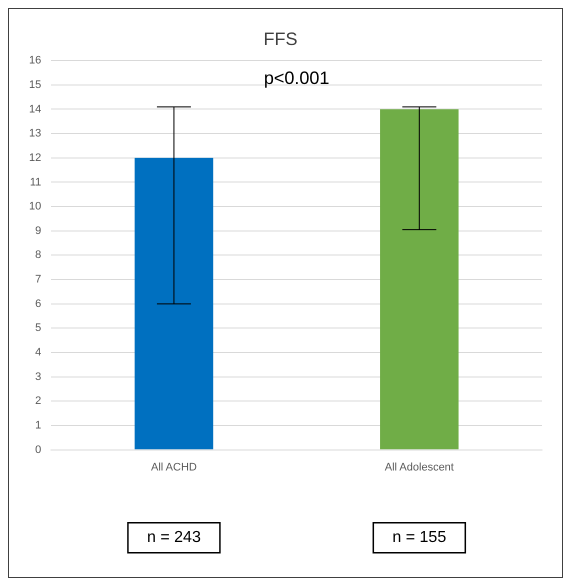 The height and width of the screenshot is (586, 571). Describe the element at coordinates (38, 328) in the screenshot. I see `y-tick-label: 5` at that location.